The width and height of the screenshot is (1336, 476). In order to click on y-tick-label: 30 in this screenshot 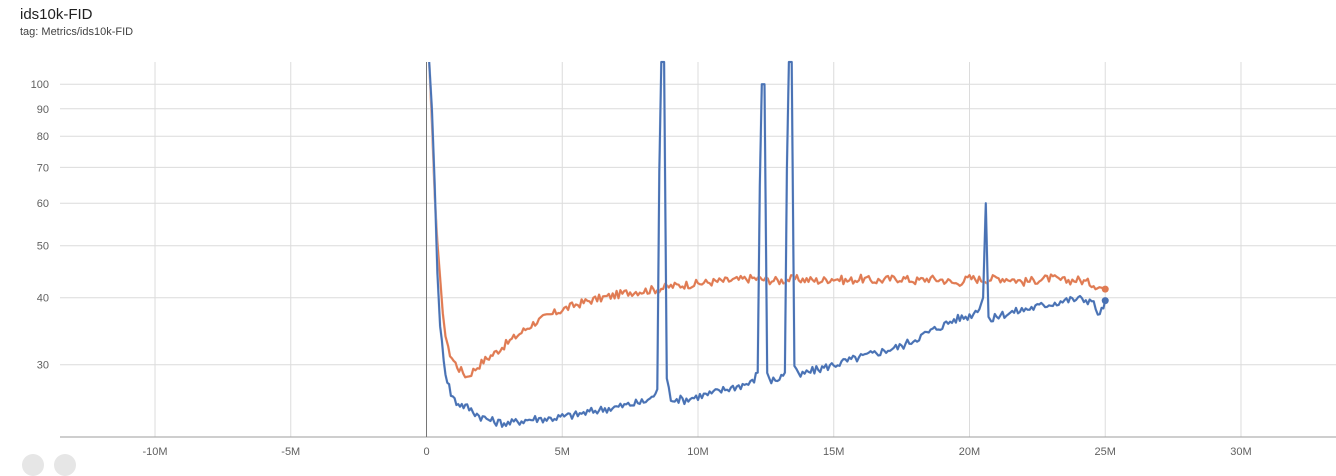, I will do `click(43, 366)`.